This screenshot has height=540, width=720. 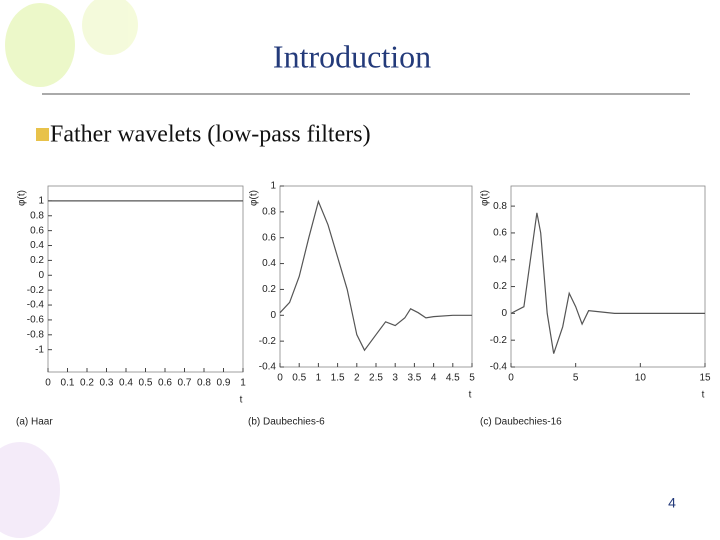 I want to click on y-tick-label: -0.8, so click(x=36, y=334).